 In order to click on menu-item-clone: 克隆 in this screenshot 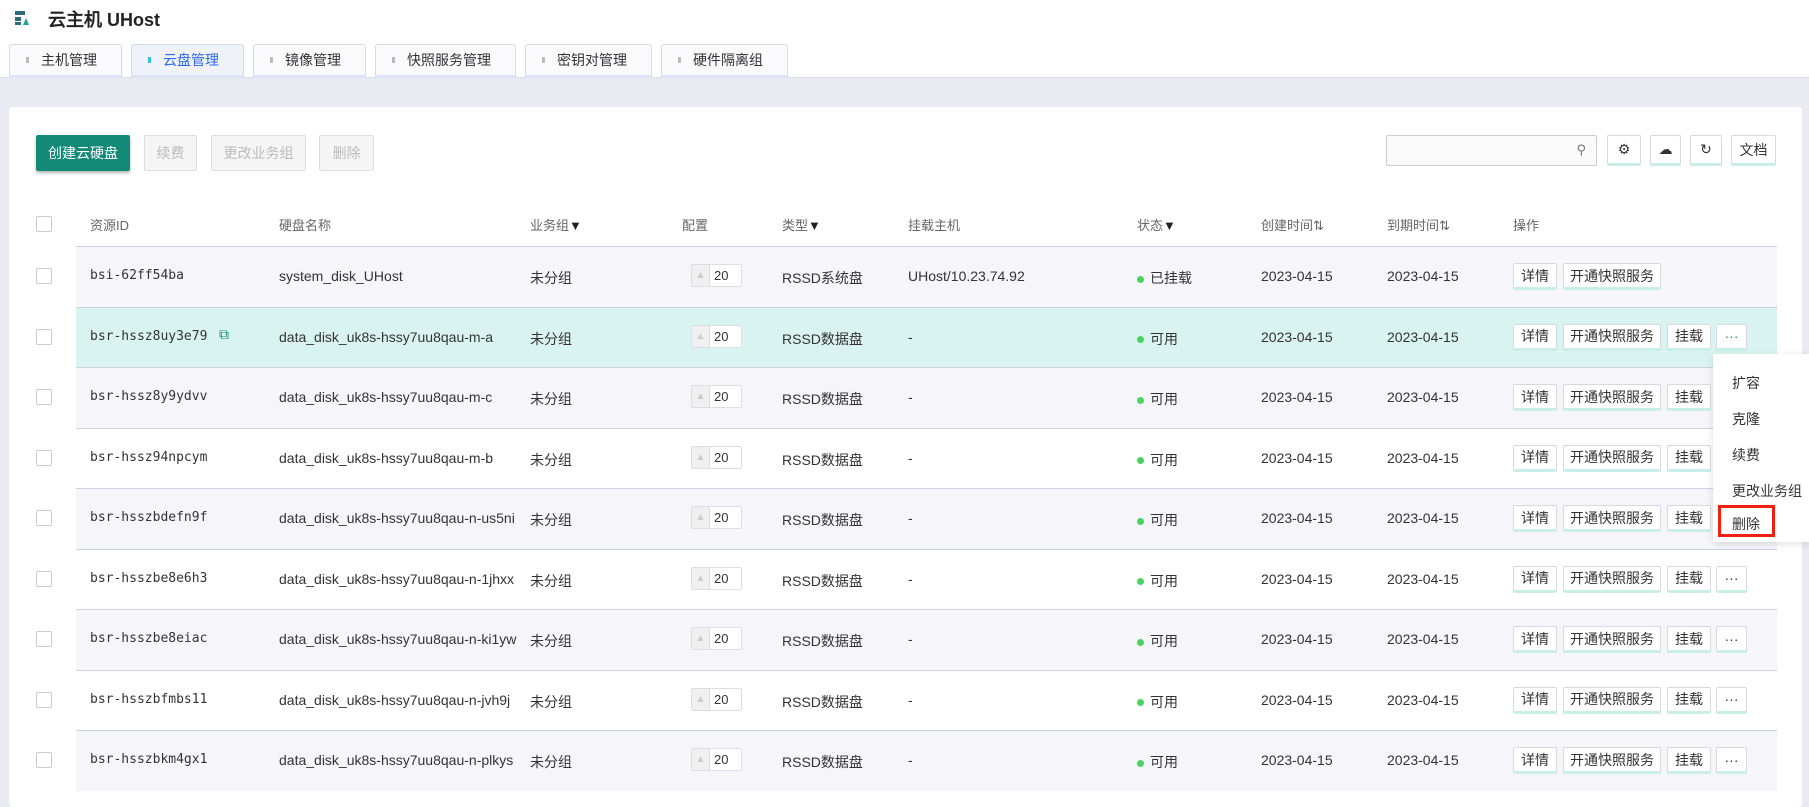, I will do `click(1746, 419)`.